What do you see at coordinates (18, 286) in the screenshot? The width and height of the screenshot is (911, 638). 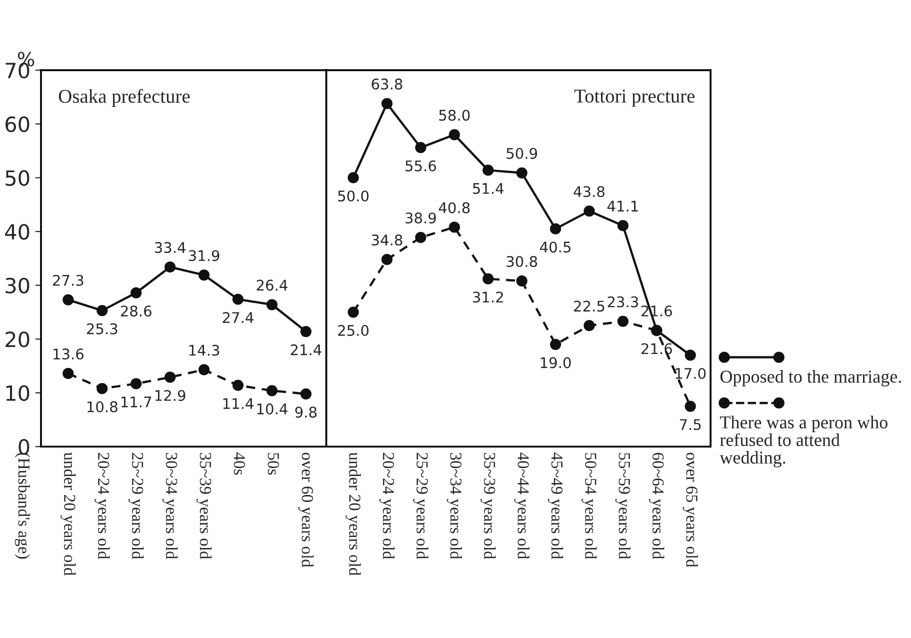 I see `y-tick-label: 30` at bounding box center [18, 286].